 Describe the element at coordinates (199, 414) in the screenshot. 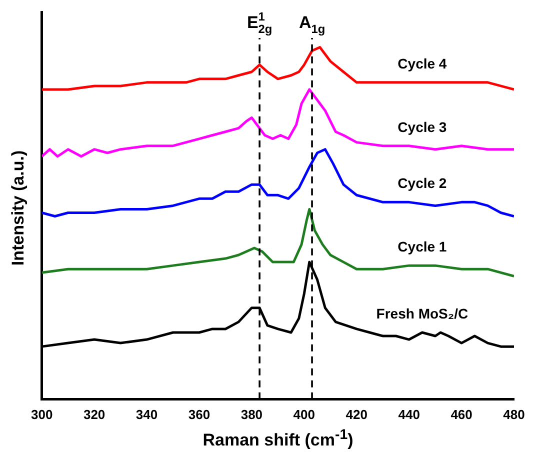

I see `x-tick-label: 360` at that location.